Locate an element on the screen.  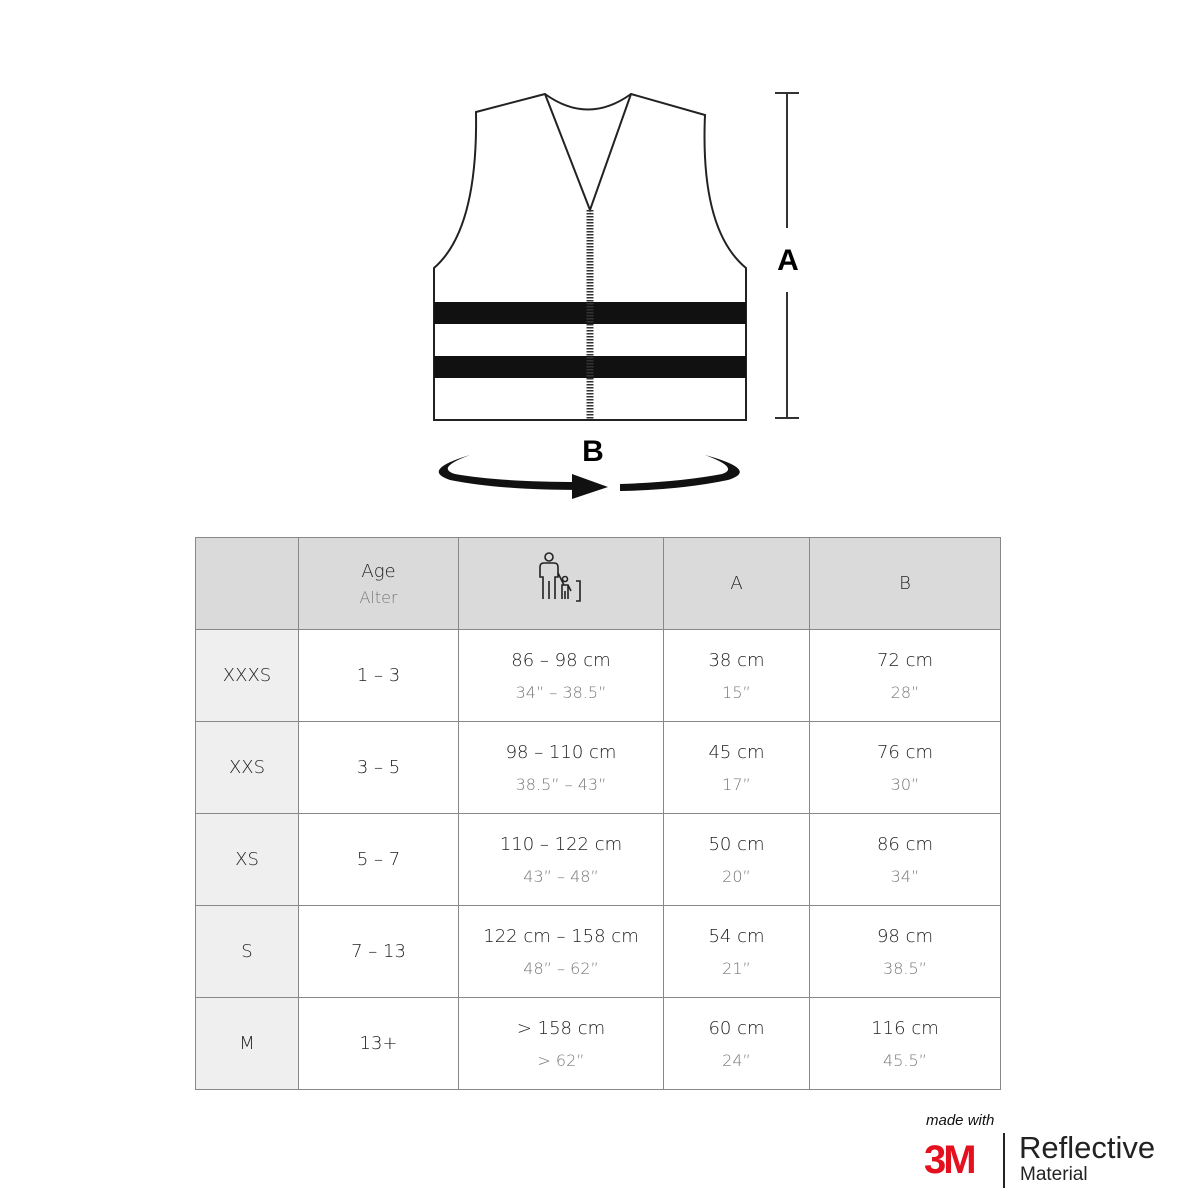
b-cm: 86 cm is located at coordinates (905, 844).